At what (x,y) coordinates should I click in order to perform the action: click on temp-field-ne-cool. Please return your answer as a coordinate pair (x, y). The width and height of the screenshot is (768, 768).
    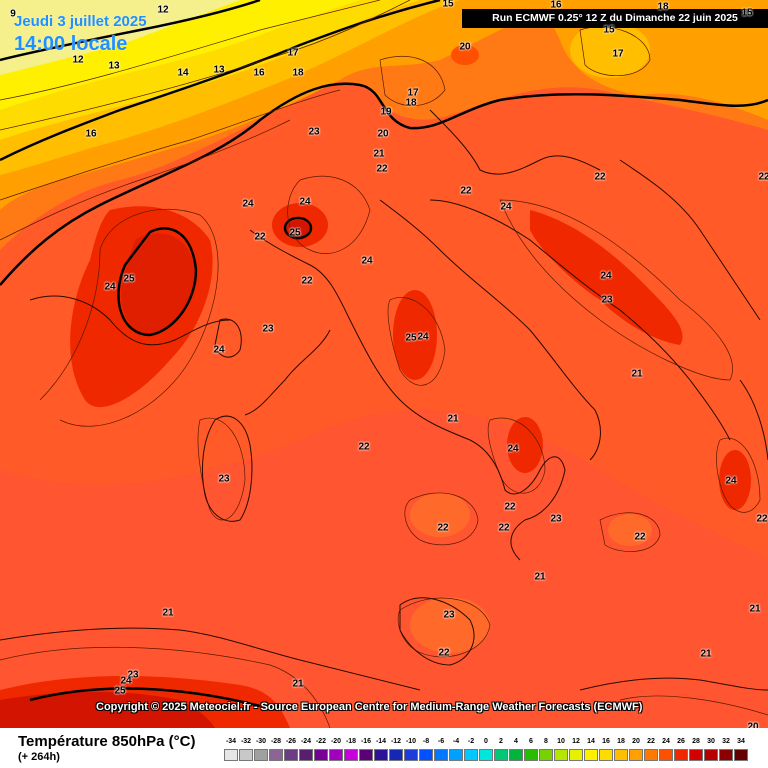
    Looking at the image, I should click on (610, 50).